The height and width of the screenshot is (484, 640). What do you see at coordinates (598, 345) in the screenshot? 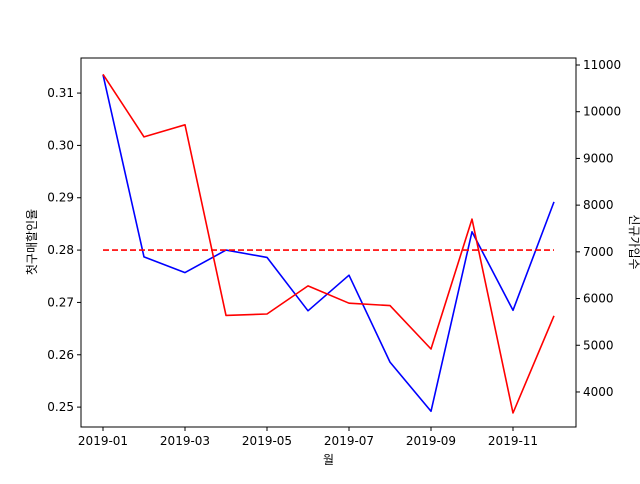
I see `y-right-tick-label: 5000` at bounding box center [598, 345].